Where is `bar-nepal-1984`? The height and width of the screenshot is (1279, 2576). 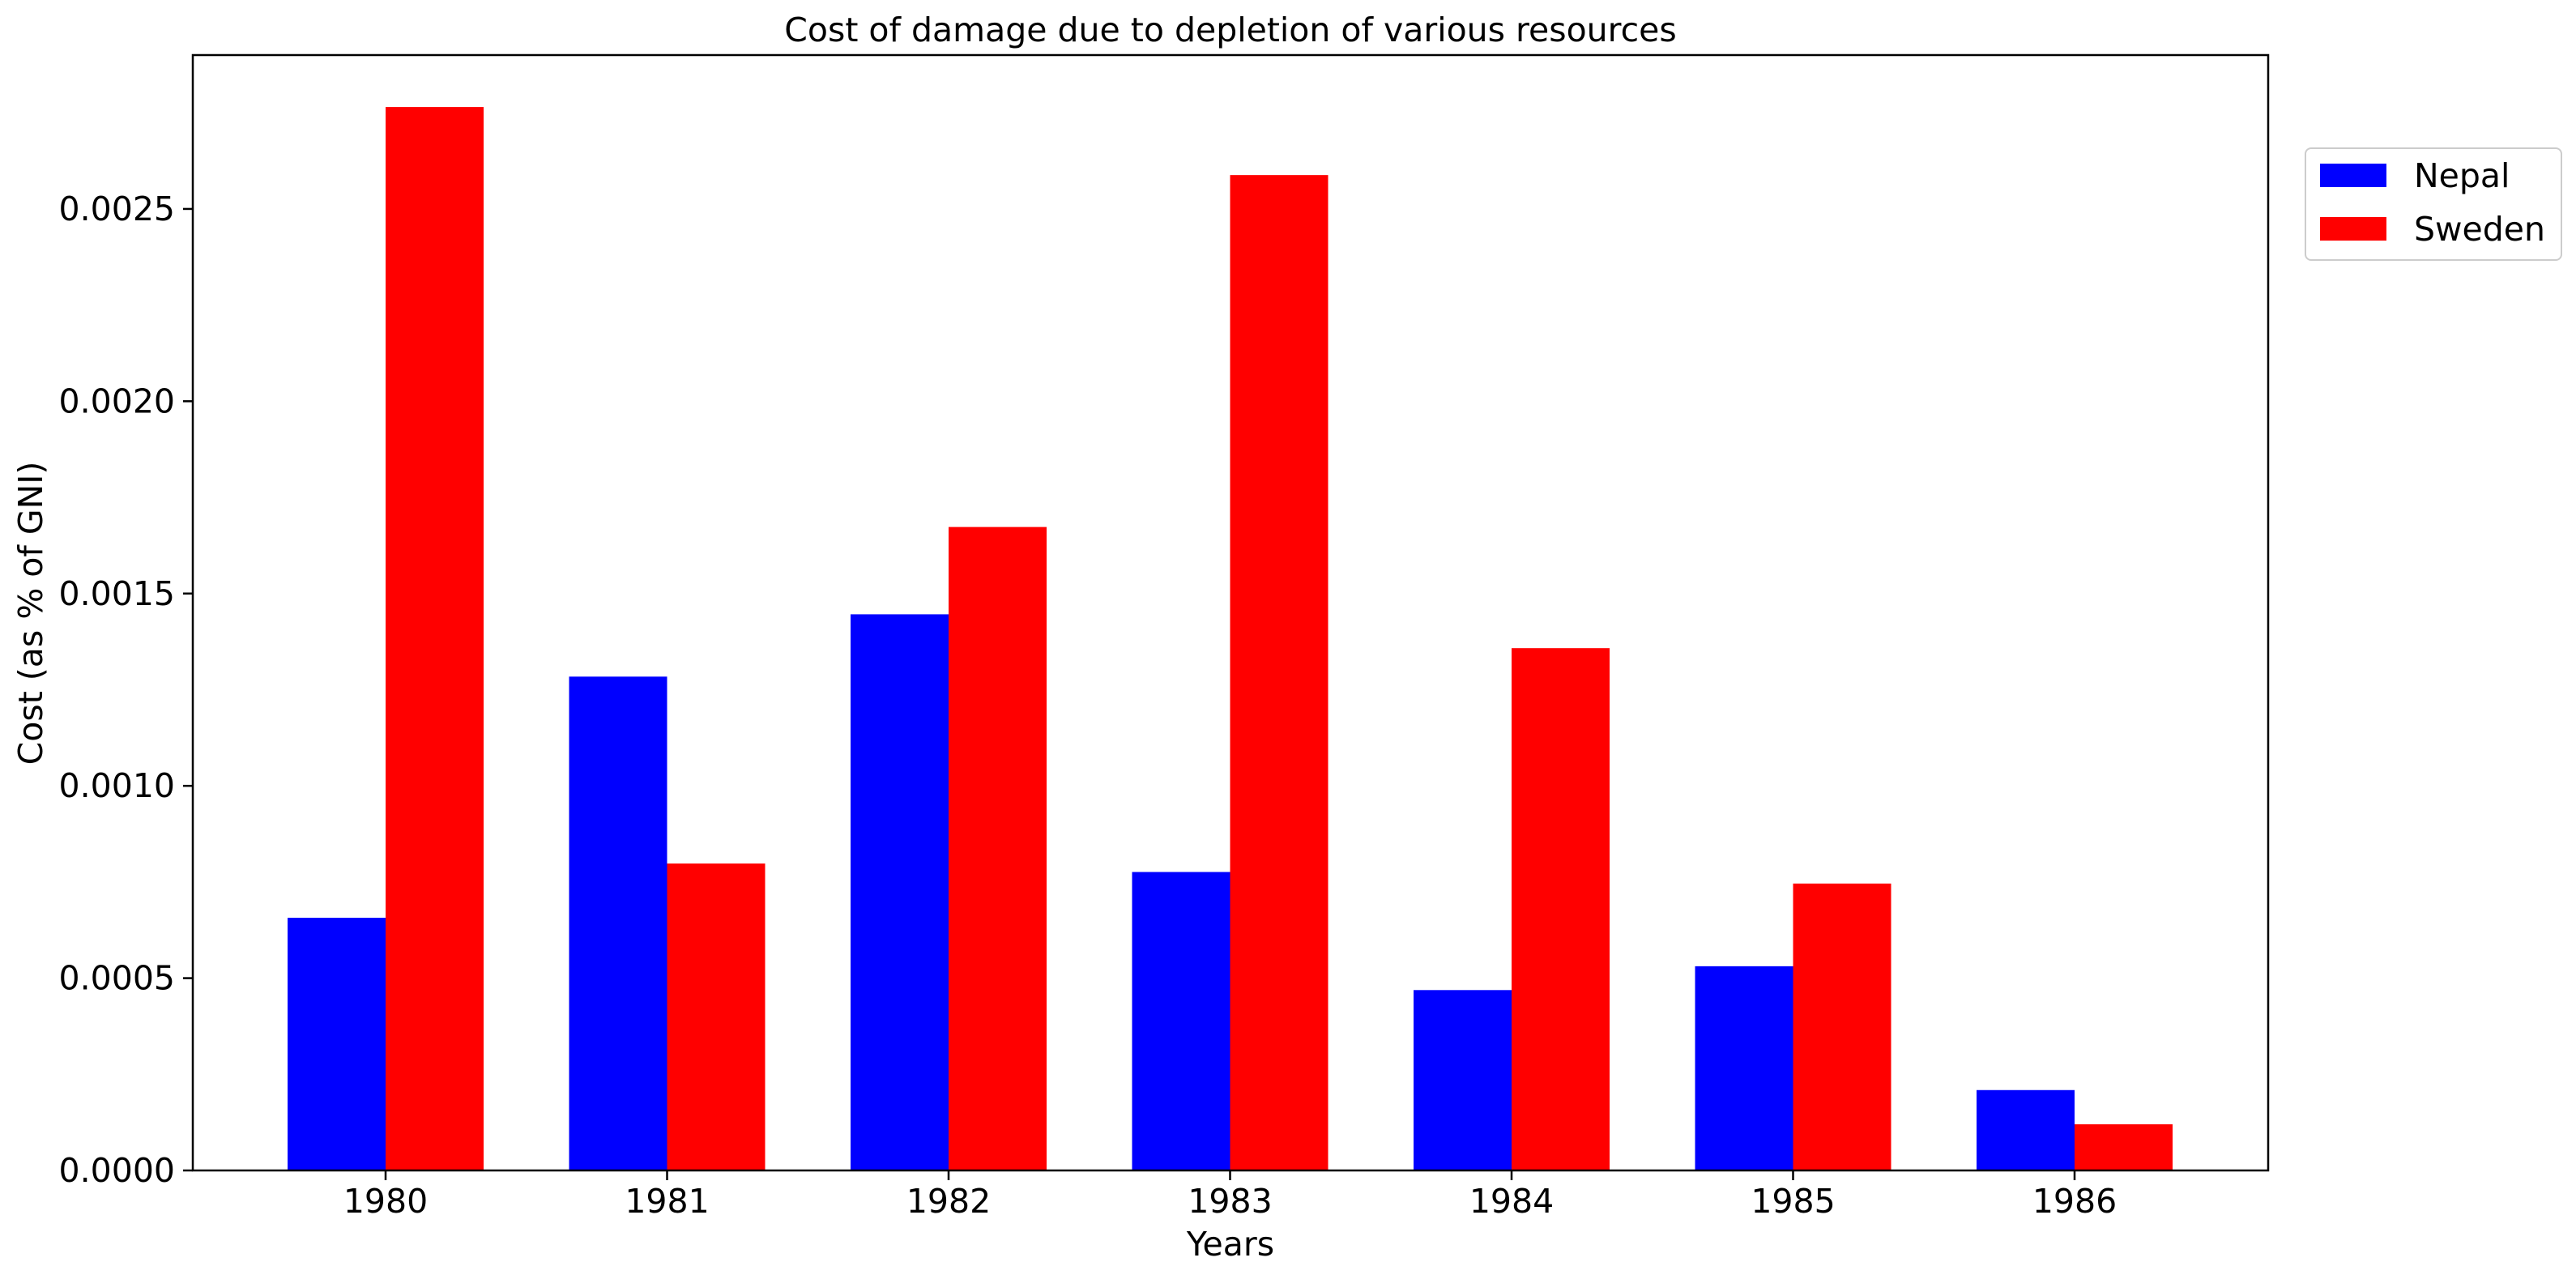 bar-nepal-1984 is located at coordinates (1463, 1080).